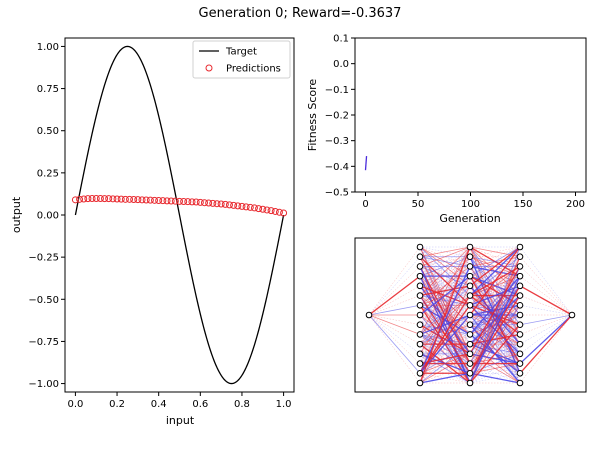  Describe the element at coordinates (340, 116) in the screenshot. I see `fitness-plot-y-ticks: −0.5 −0.4 −0.3 −0.2 −0.1 0.0 0.1` at that location.